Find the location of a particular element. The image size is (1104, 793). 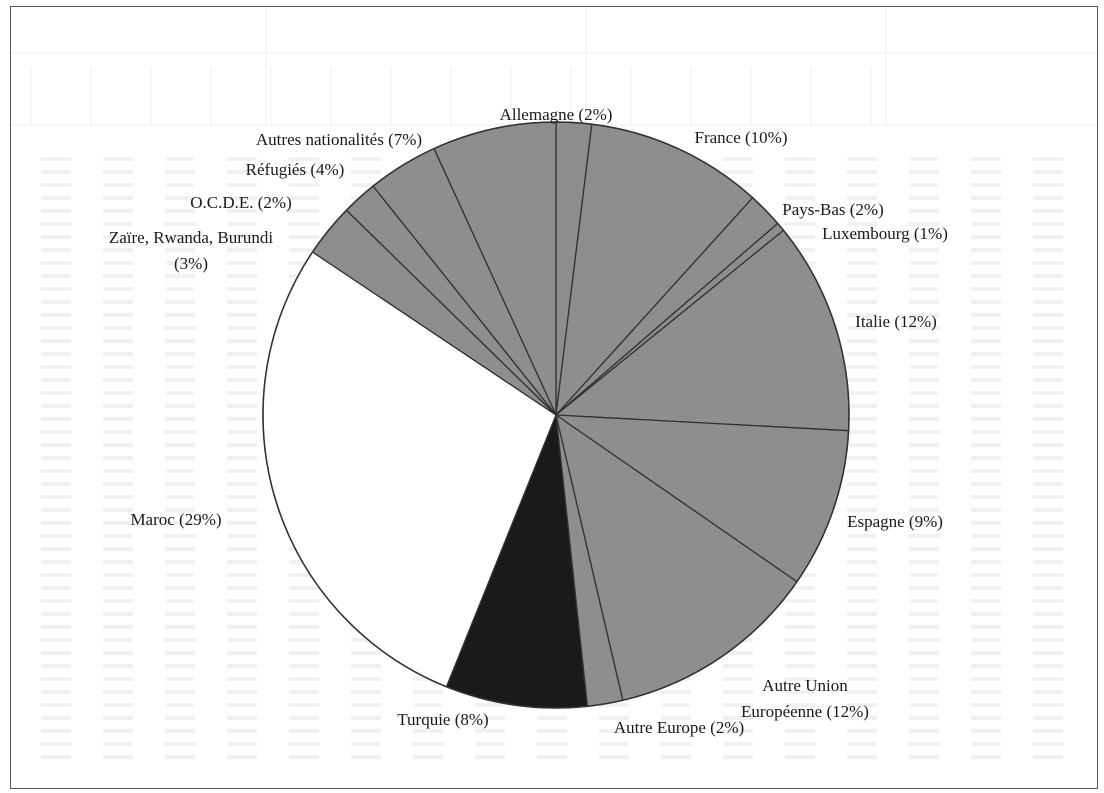

pie-label-france-10: France (10%) is located at coordinates (741, 137).